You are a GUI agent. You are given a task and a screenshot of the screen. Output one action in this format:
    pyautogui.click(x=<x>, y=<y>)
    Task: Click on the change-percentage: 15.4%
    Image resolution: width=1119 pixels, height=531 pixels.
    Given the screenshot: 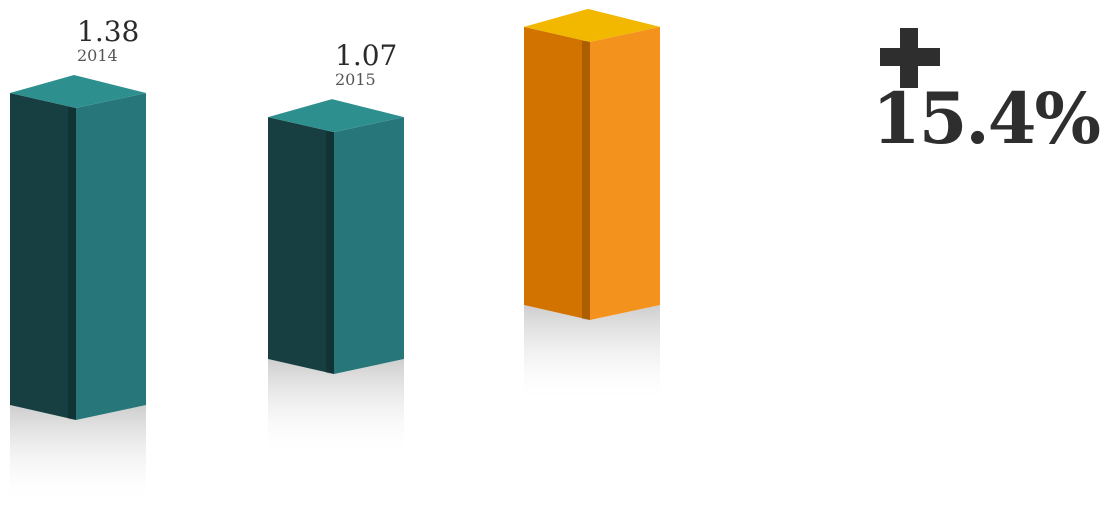 What is the action you would take?
    pyautogui.click(x=986, y=118)
    